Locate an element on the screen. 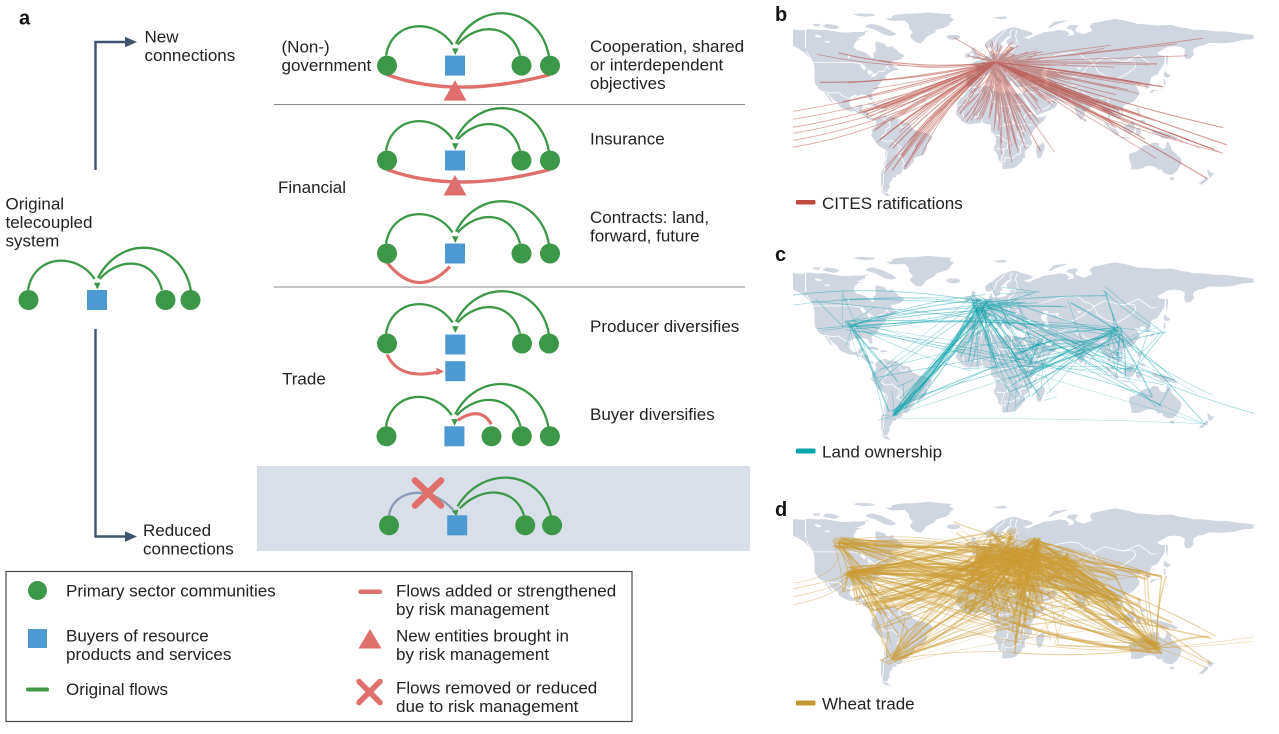 This screenshot has height=734, width=1279. svg-text: Contracts: land, is located at coordinates (649, 217).